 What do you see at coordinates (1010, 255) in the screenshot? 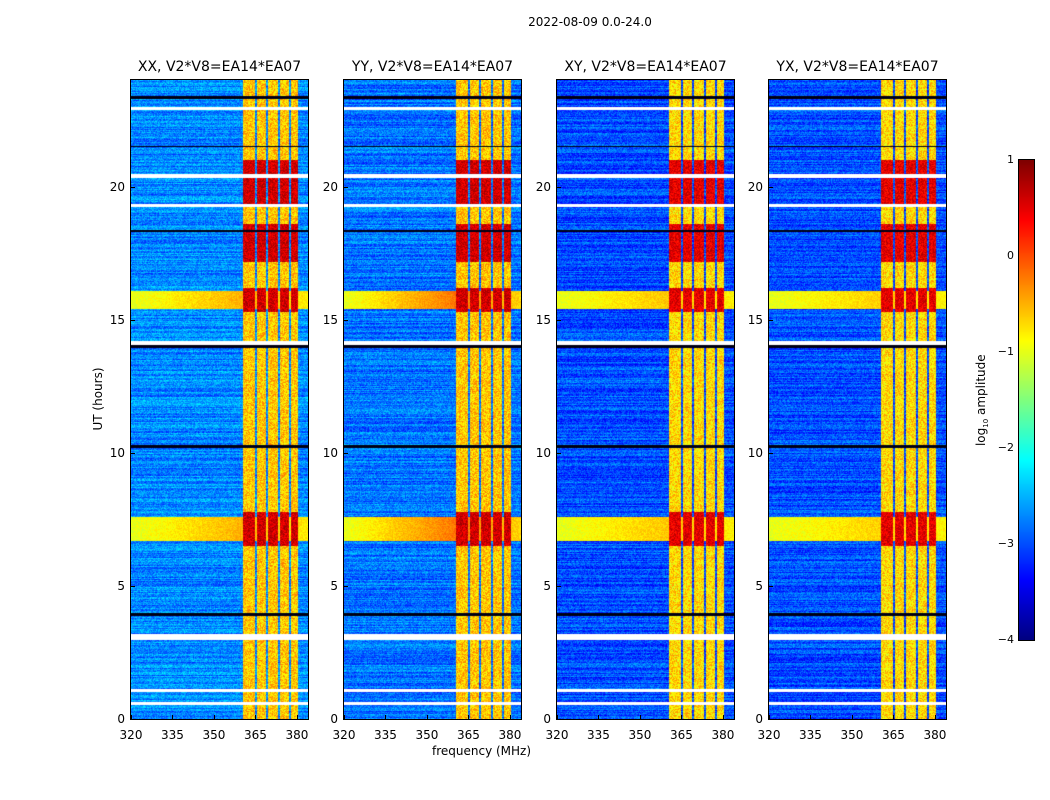
I see `colorbar-tick-label: 0` at bounding box center [1010, 255].